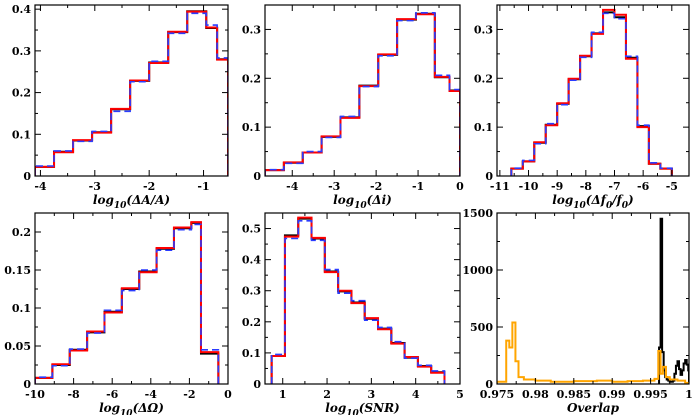  What do you see at coordinates (416, 394) in the screenshot?
I see `x-tick-label: 4` at bounding box center [416, 394].